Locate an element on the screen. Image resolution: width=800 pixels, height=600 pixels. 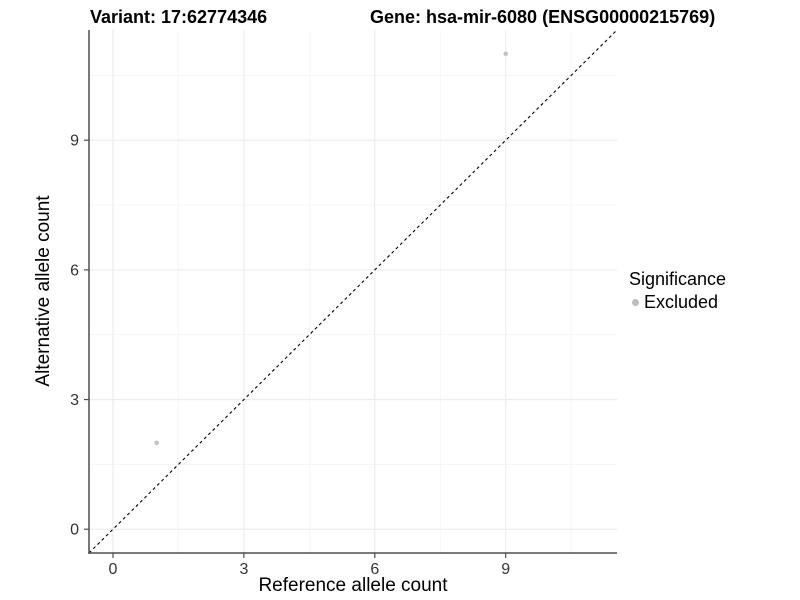
legend-title: Significance is located at coordinates (678, 279).